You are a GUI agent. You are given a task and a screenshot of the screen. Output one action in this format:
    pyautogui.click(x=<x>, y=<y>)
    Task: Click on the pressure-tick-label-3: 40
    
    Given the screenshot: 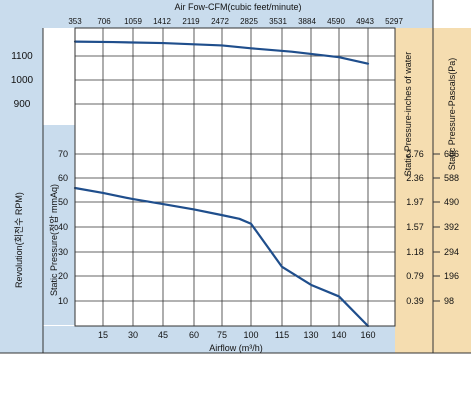 What is the action you would take?
    pyautogui.click(x=63, y=227)
    